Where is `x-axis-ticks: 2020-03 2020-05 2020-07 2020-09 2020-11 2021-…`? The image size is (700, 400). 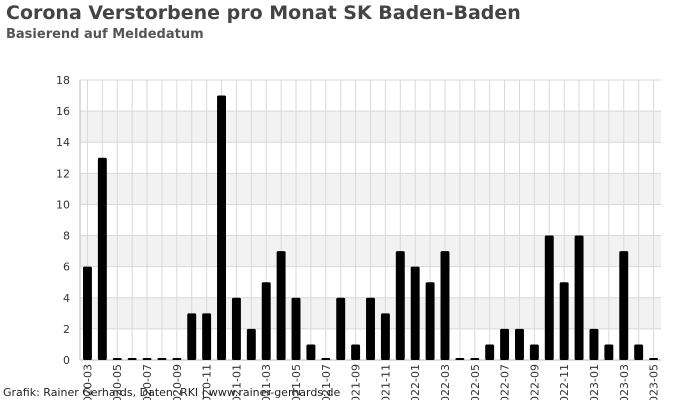 x-axis-ticks: 2020-03 2020-05 2020-07 2020-09 2020-11 2021-… is located at coordinates (370, 382).